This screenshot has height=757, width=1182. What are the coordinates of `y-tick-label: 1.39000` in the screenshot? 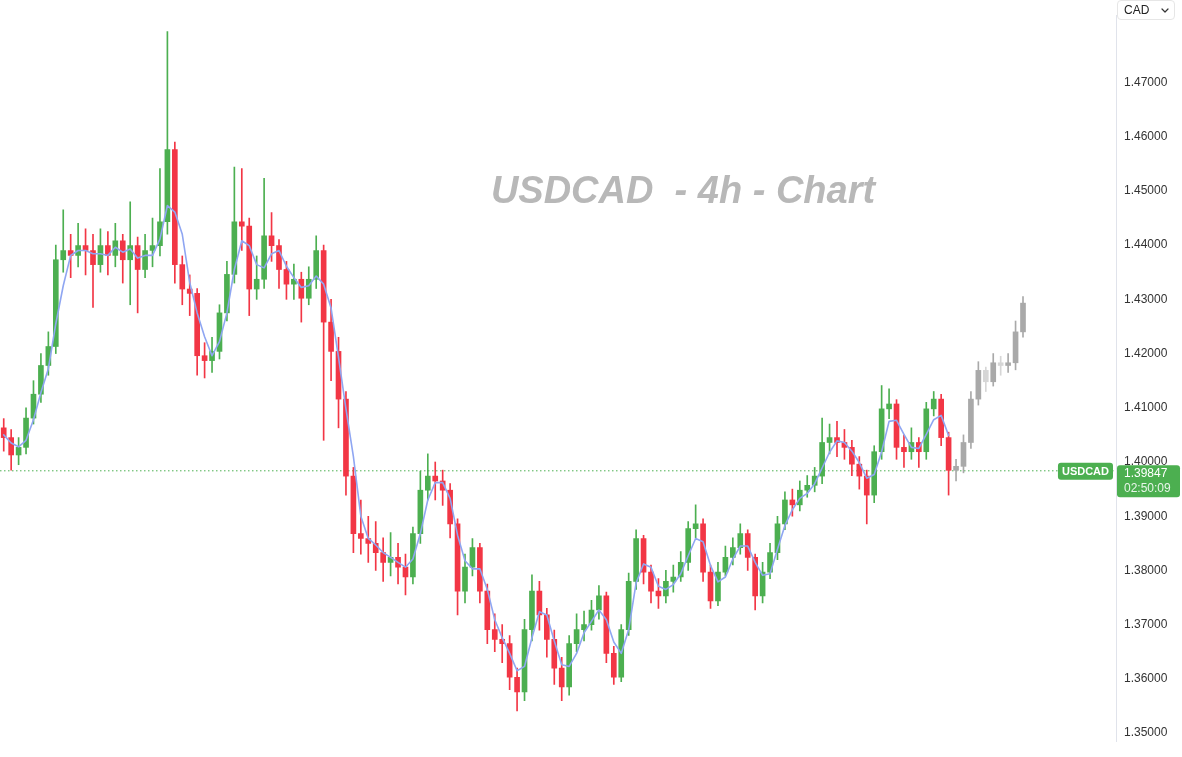 It's located at (1146, 515).